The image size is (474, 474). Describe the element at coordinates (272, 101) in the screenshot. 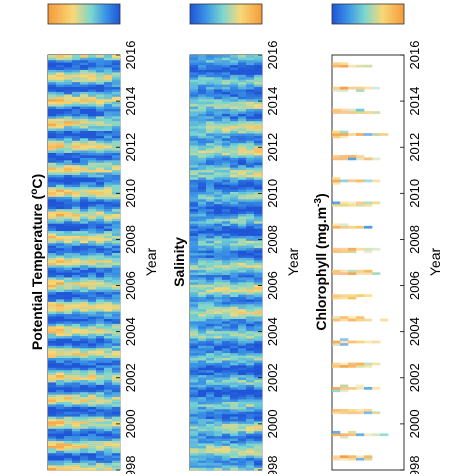

I see `xtick-label: 2014` at that location.